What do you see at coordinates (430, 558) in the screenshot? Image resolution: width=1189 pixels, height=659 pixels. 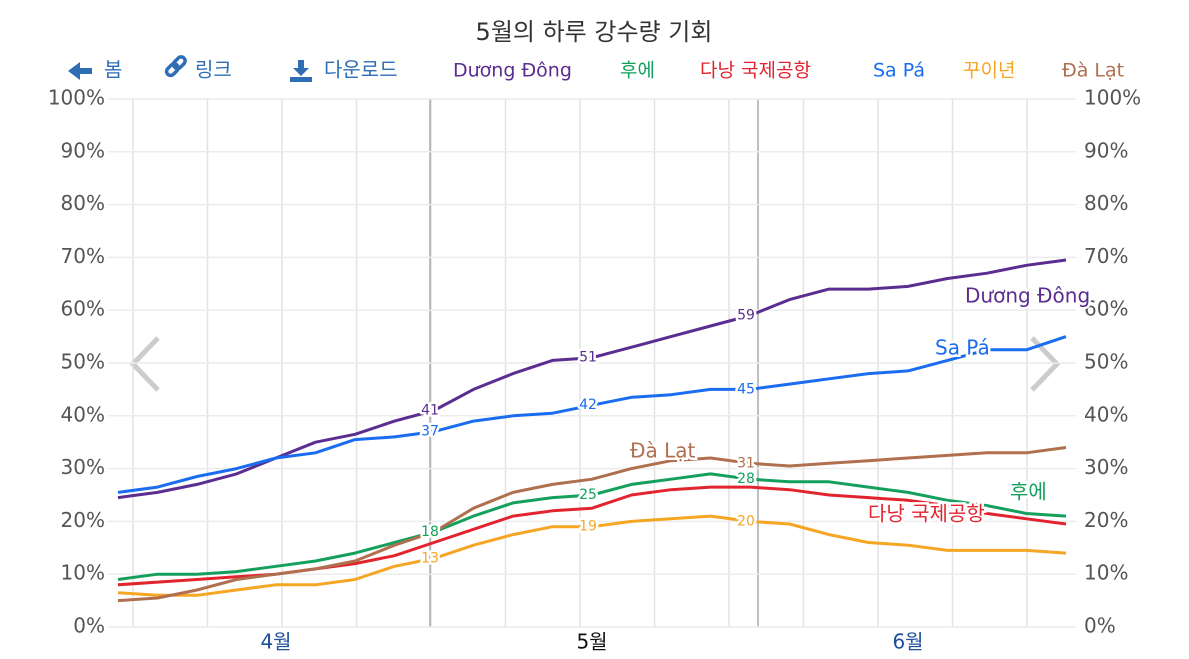 I see `data-label: 13` at bounding box center [430, 558].